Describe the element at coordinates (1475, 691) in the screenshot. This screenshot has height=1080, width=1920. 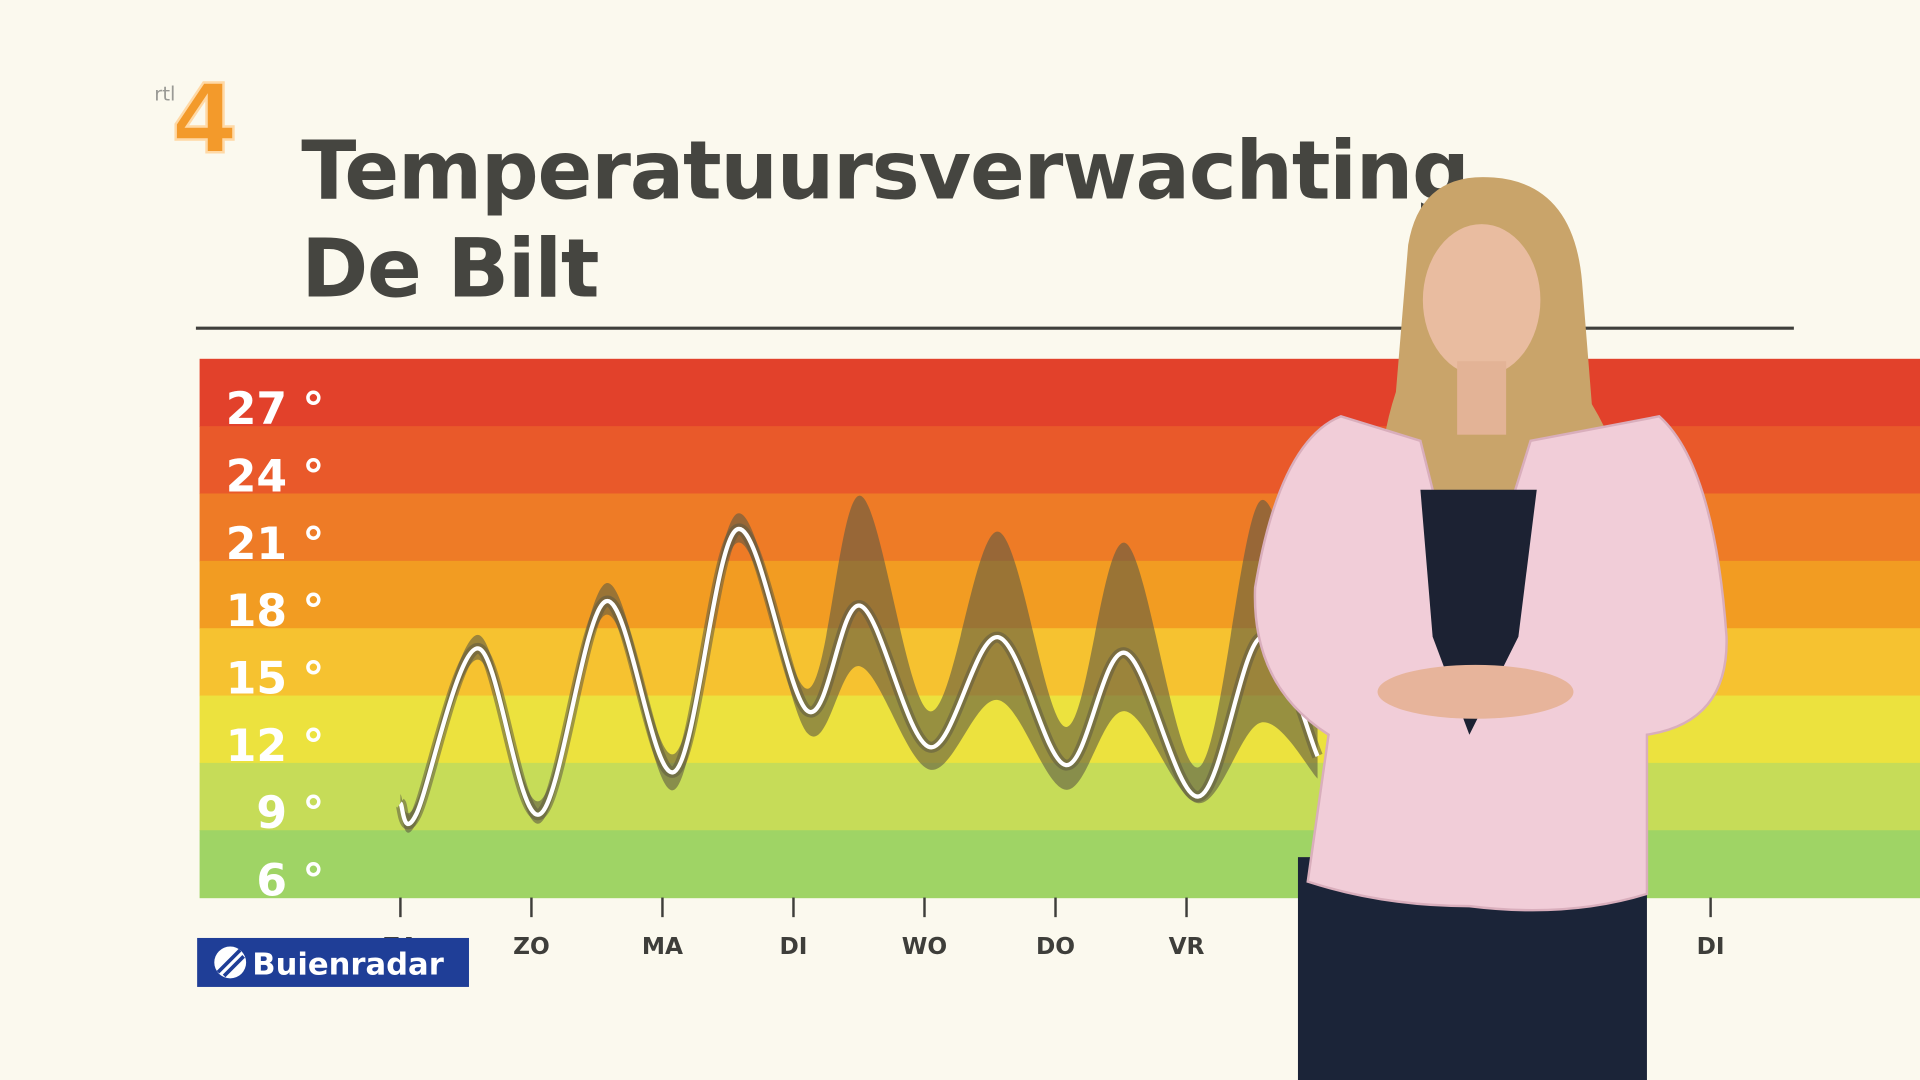
I see `hands` at that location.